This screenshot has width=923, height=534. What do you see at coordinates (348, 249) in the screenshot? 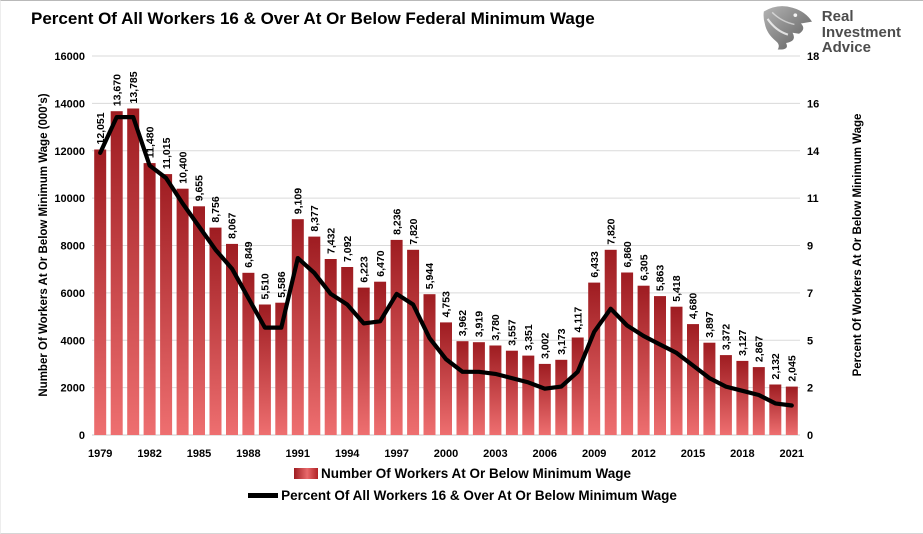
I see `bar-value-label: 7,092` at bounding box center [348, 249].